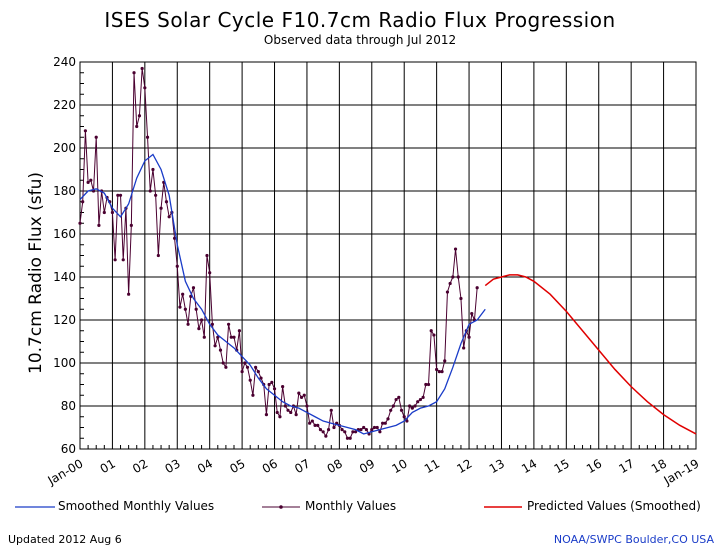  I want to click on y-tick-label: 140, so click(64, 277).